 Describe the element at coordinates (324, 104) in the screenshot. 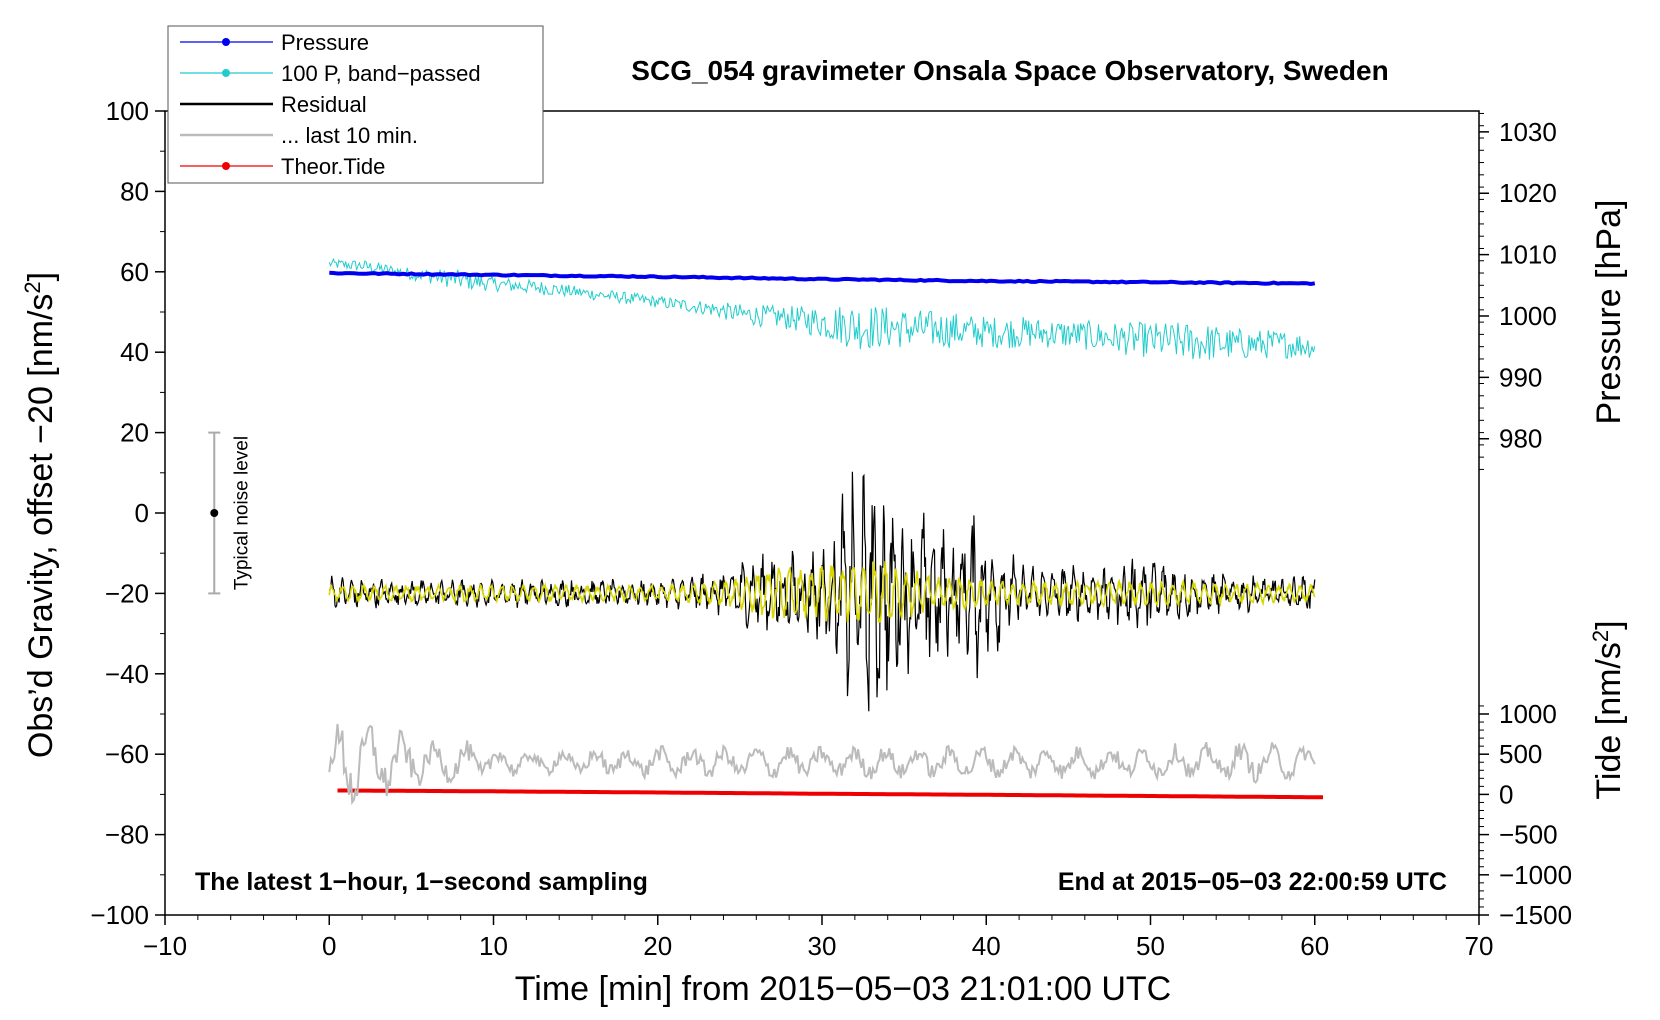

I see `legend-label: Residual` at that location.